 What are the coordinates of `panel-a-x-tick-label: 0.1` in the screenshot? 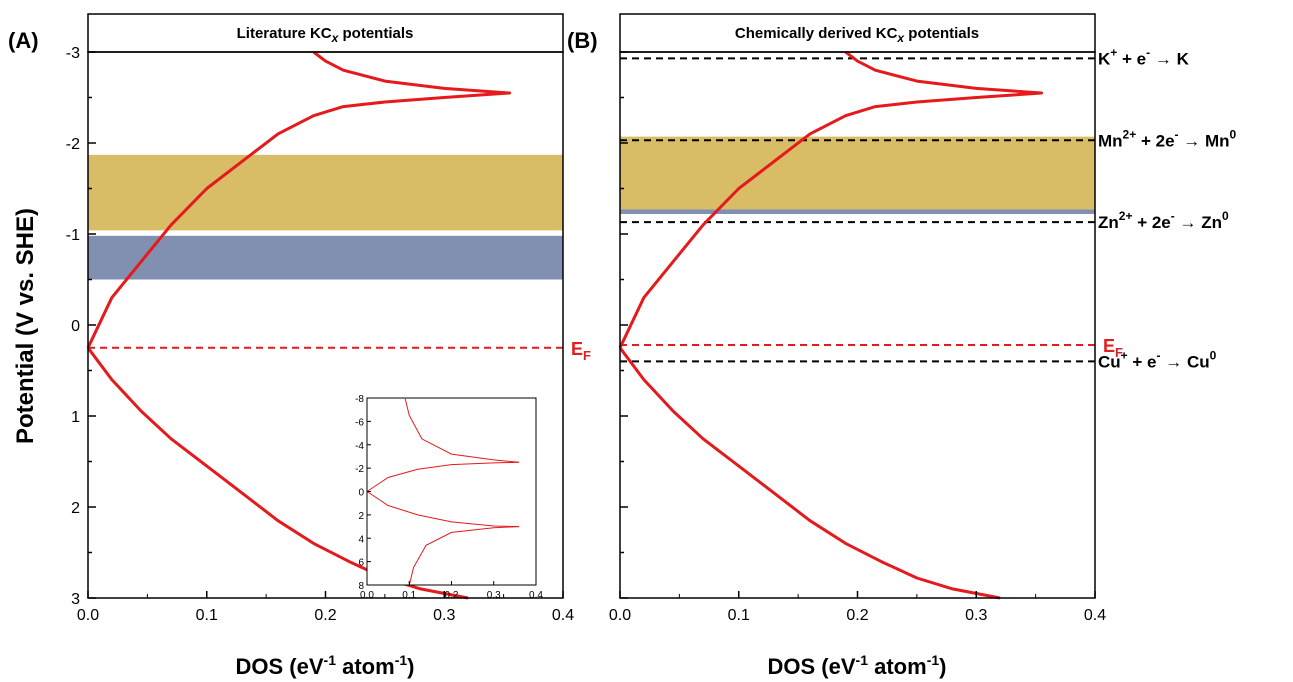 It's located at (207, 615).